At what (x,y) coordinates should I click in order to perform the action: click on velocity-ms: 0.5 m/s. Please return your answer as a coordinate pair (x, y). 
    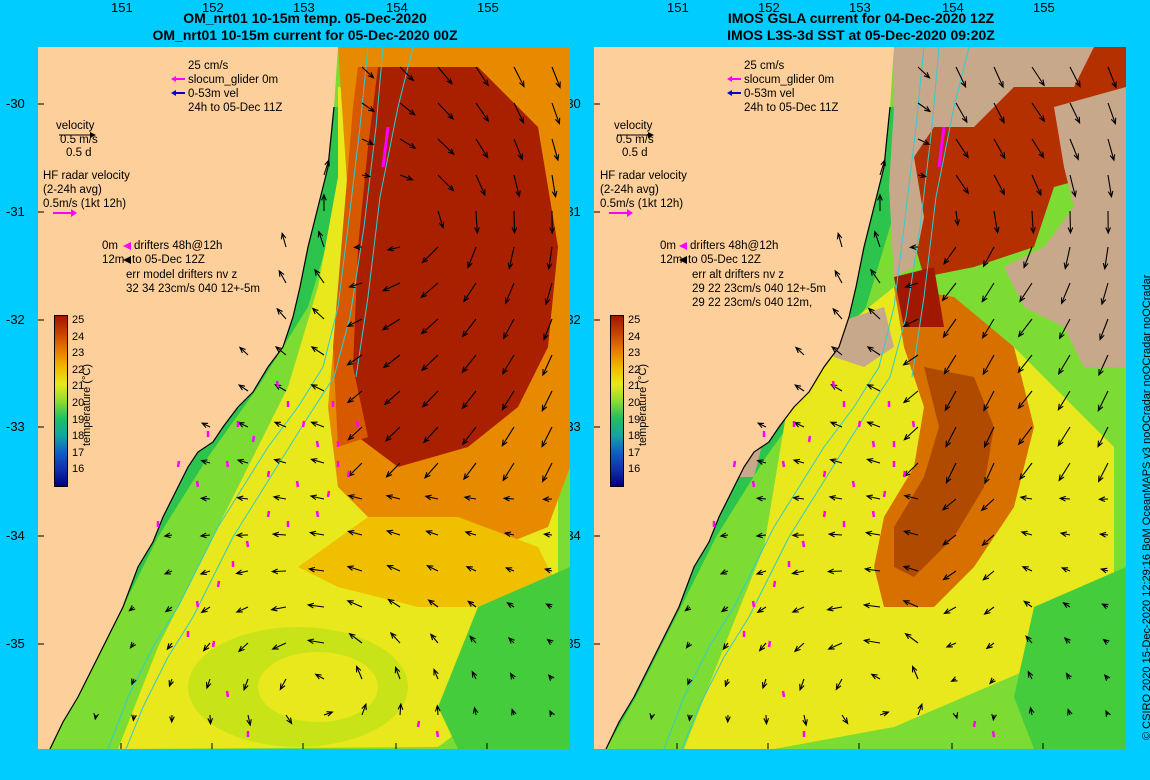
    Looking at the image, I should click on (635, 140).